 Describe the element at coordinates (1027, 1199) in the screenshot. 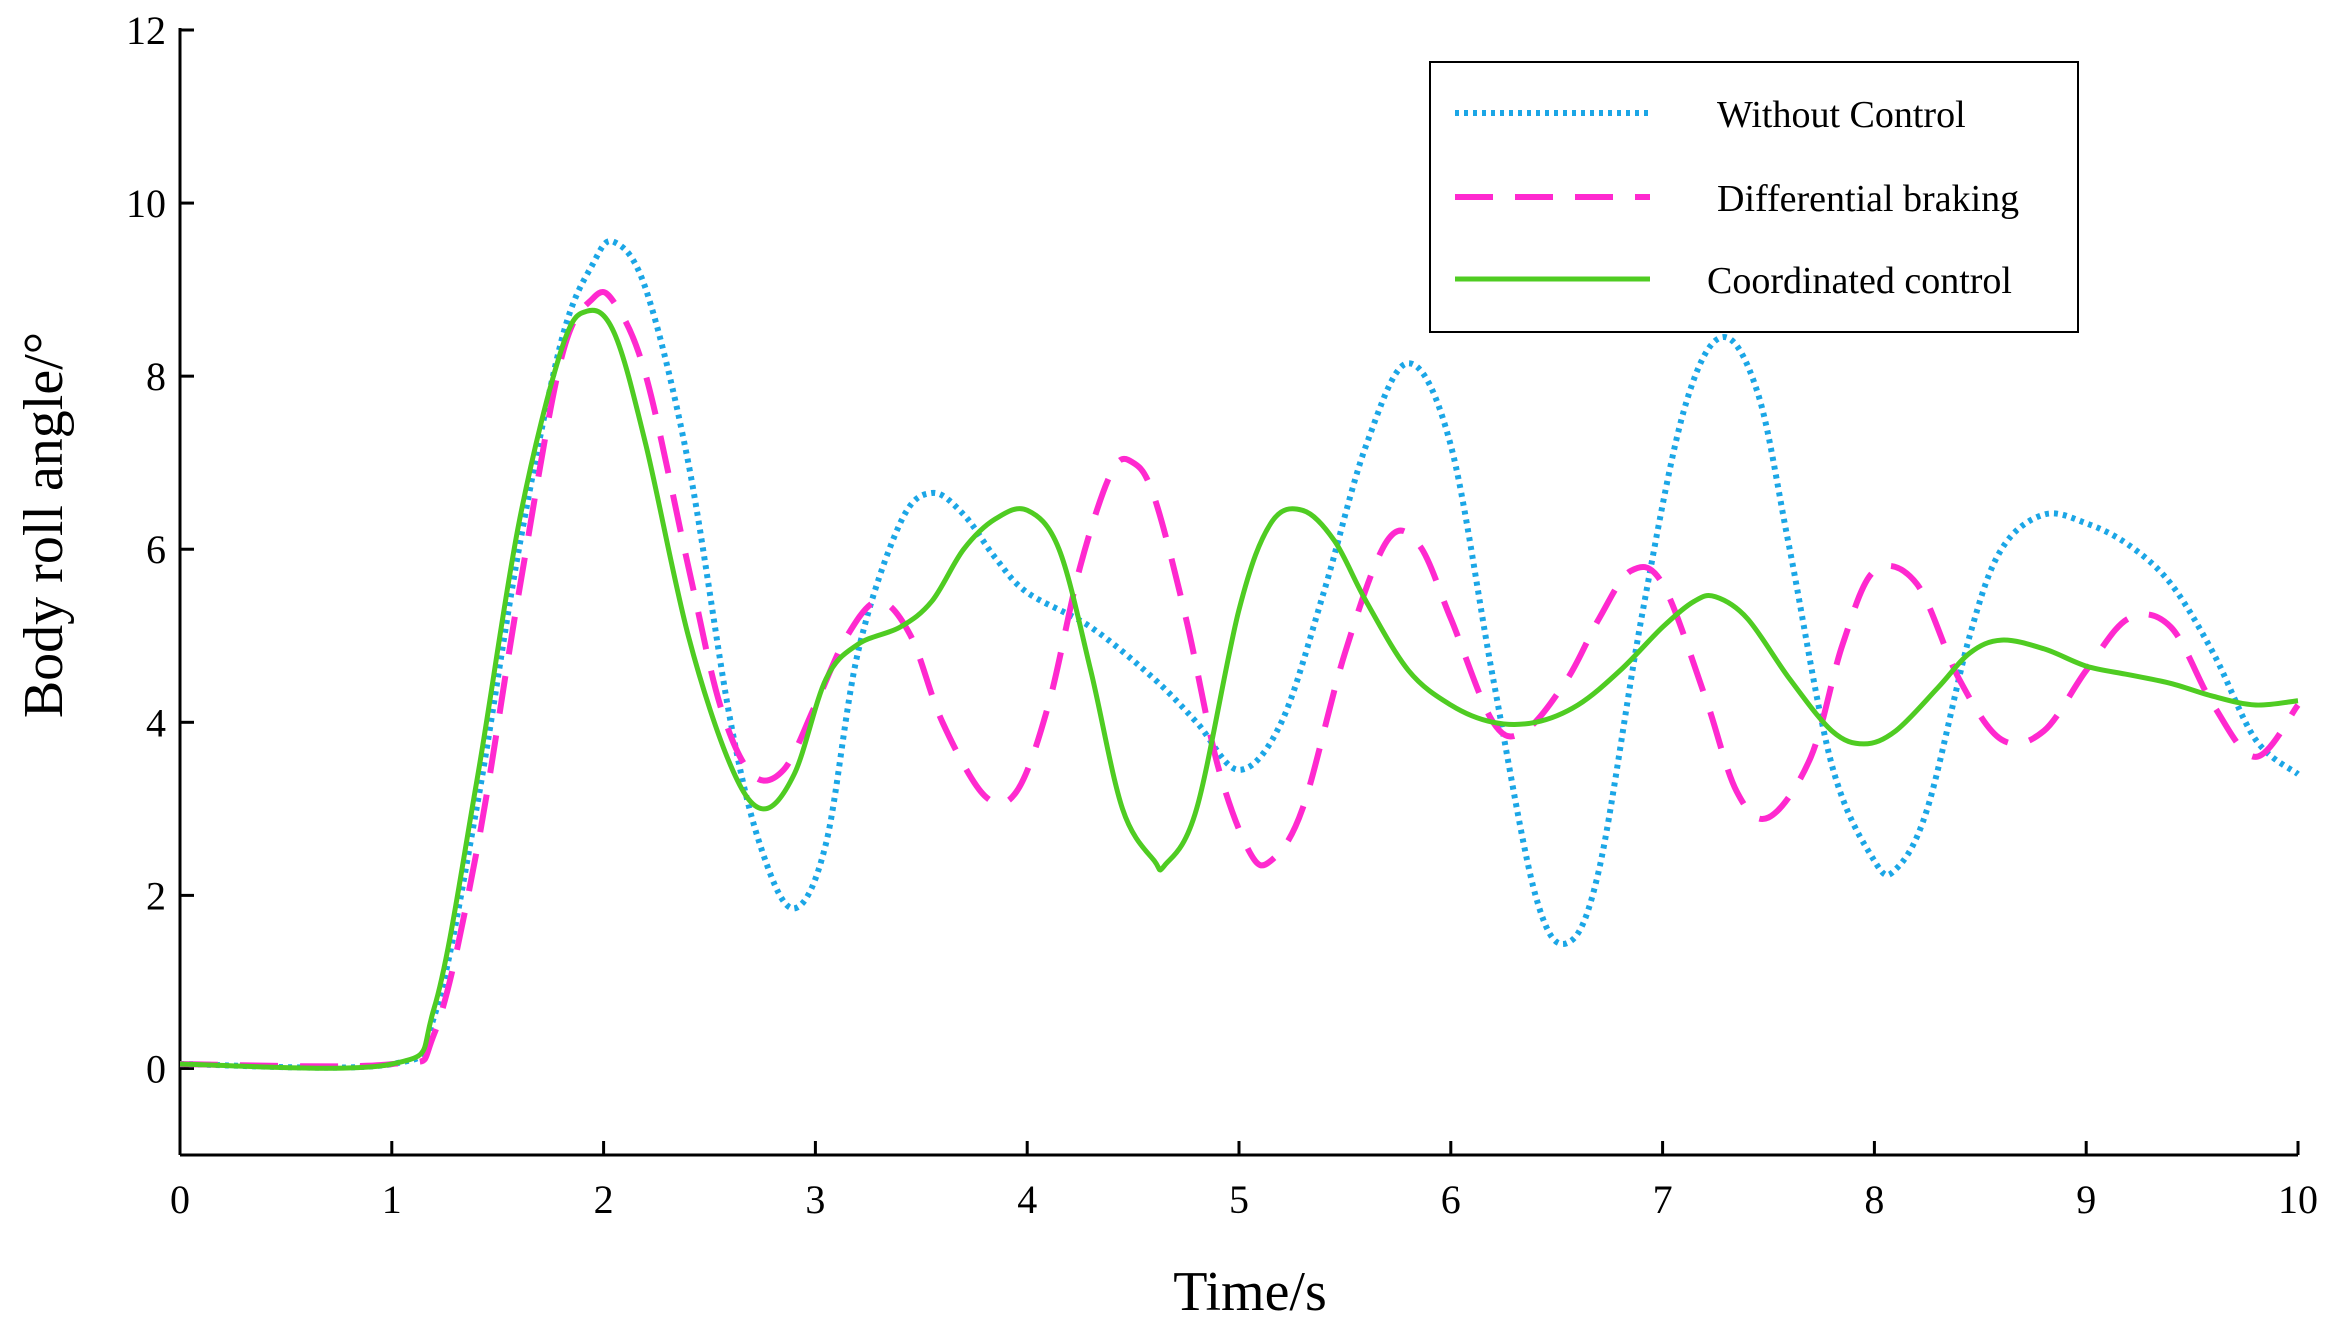

I see `x-tick-label: 4` at that location.